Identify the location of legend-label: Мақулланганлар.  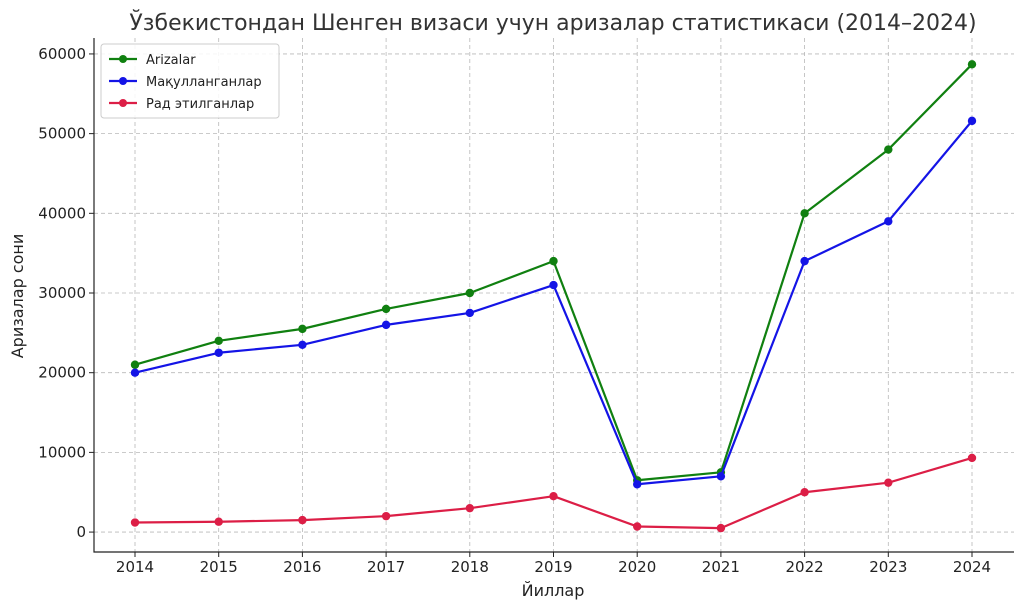
(204, 82).